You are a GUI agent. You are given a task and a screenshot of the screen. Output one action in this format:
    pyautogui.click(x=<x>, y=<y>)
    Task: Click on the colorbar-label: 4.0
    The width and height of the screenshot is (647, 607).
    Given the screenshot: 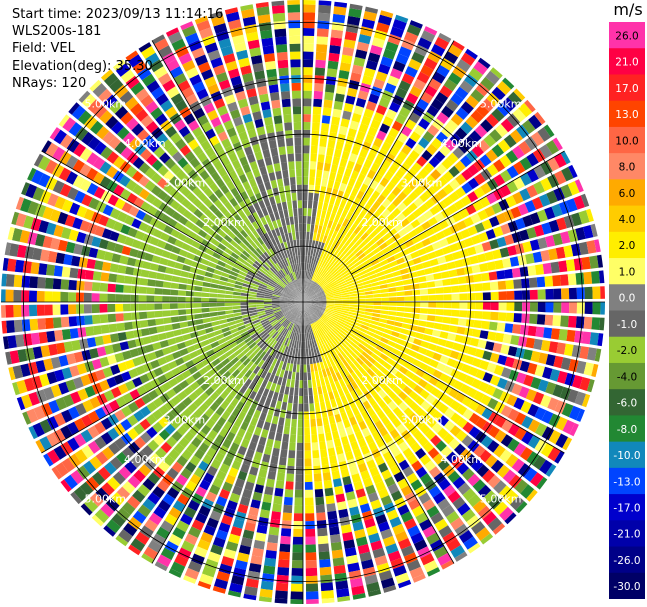 What is the action you would take?
    pyautogui.click(x=627, y=220)
    